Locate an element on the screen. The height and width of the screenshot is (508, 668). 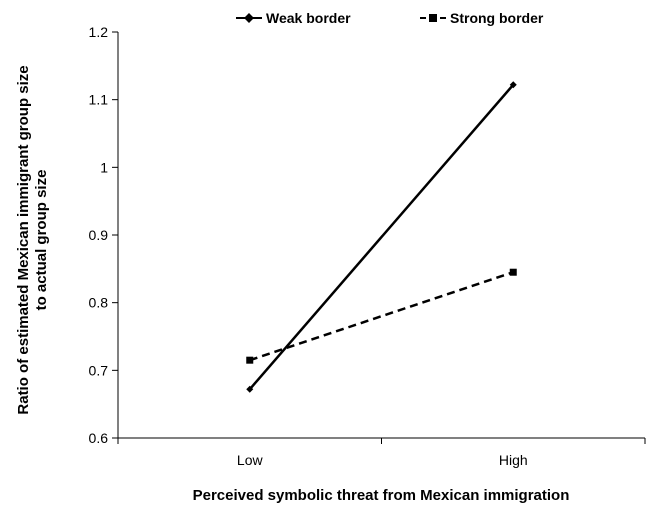
y-tick-label: 0.7 is located at coordinates (99, 370).